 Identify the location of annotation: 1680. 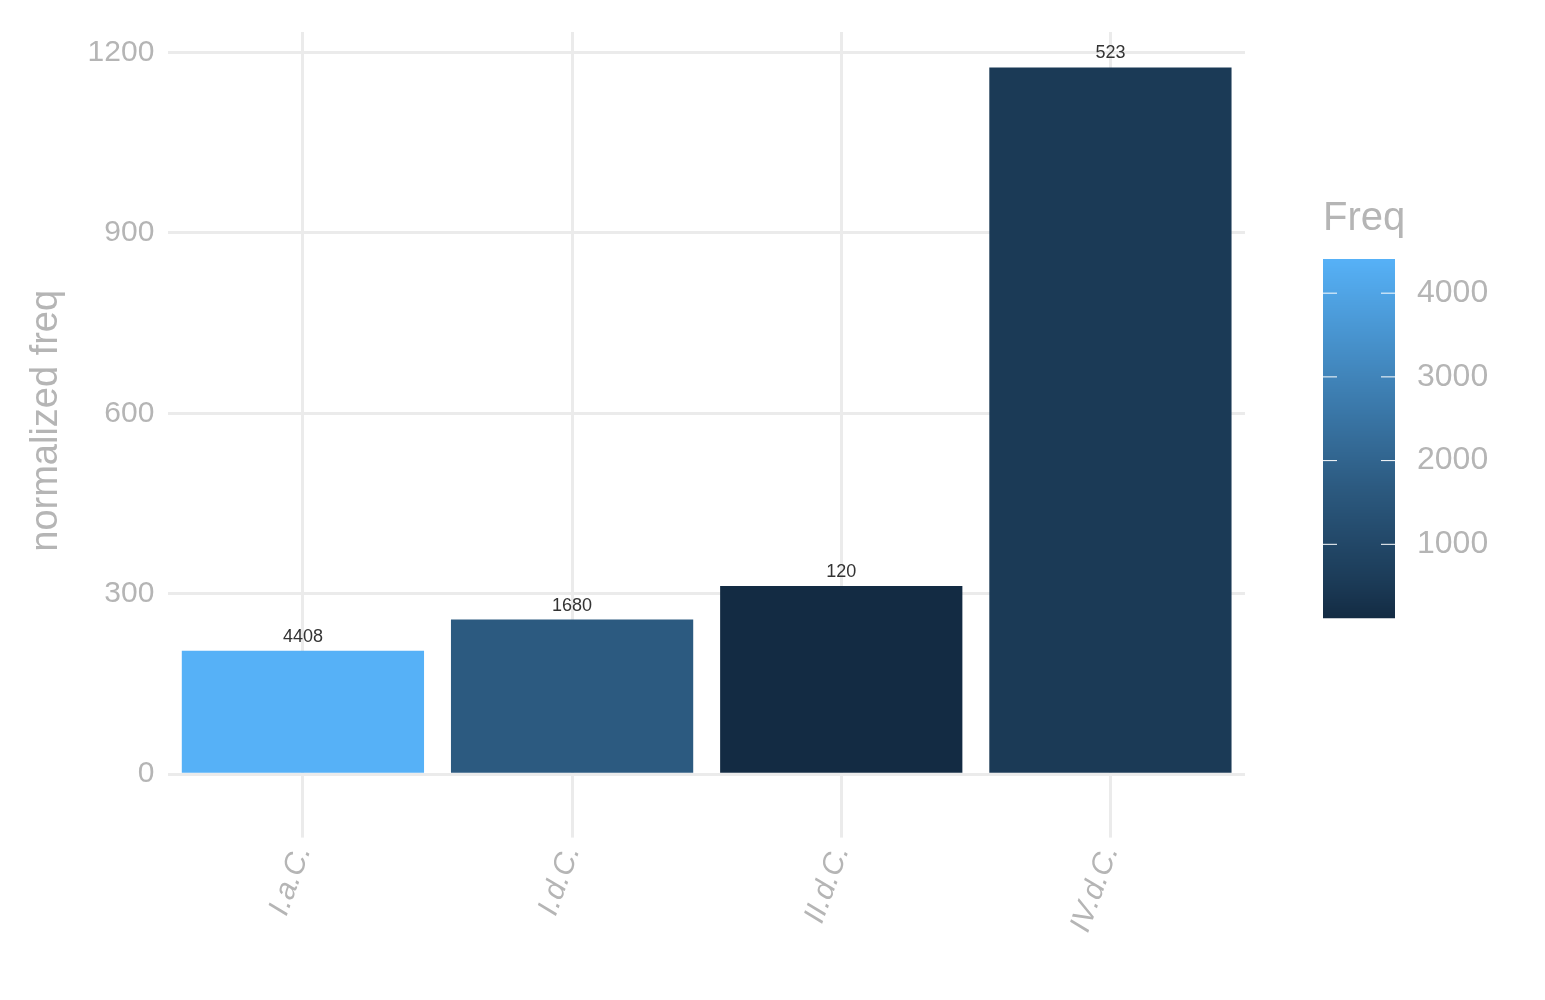
(572, 604).